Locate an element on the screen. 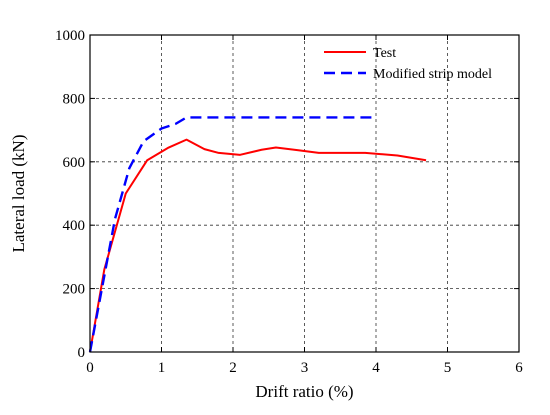 Image resolution: width=550 pixels, height=415 pixels. x-tick-label: 3 is located at coordinates (305, 368).